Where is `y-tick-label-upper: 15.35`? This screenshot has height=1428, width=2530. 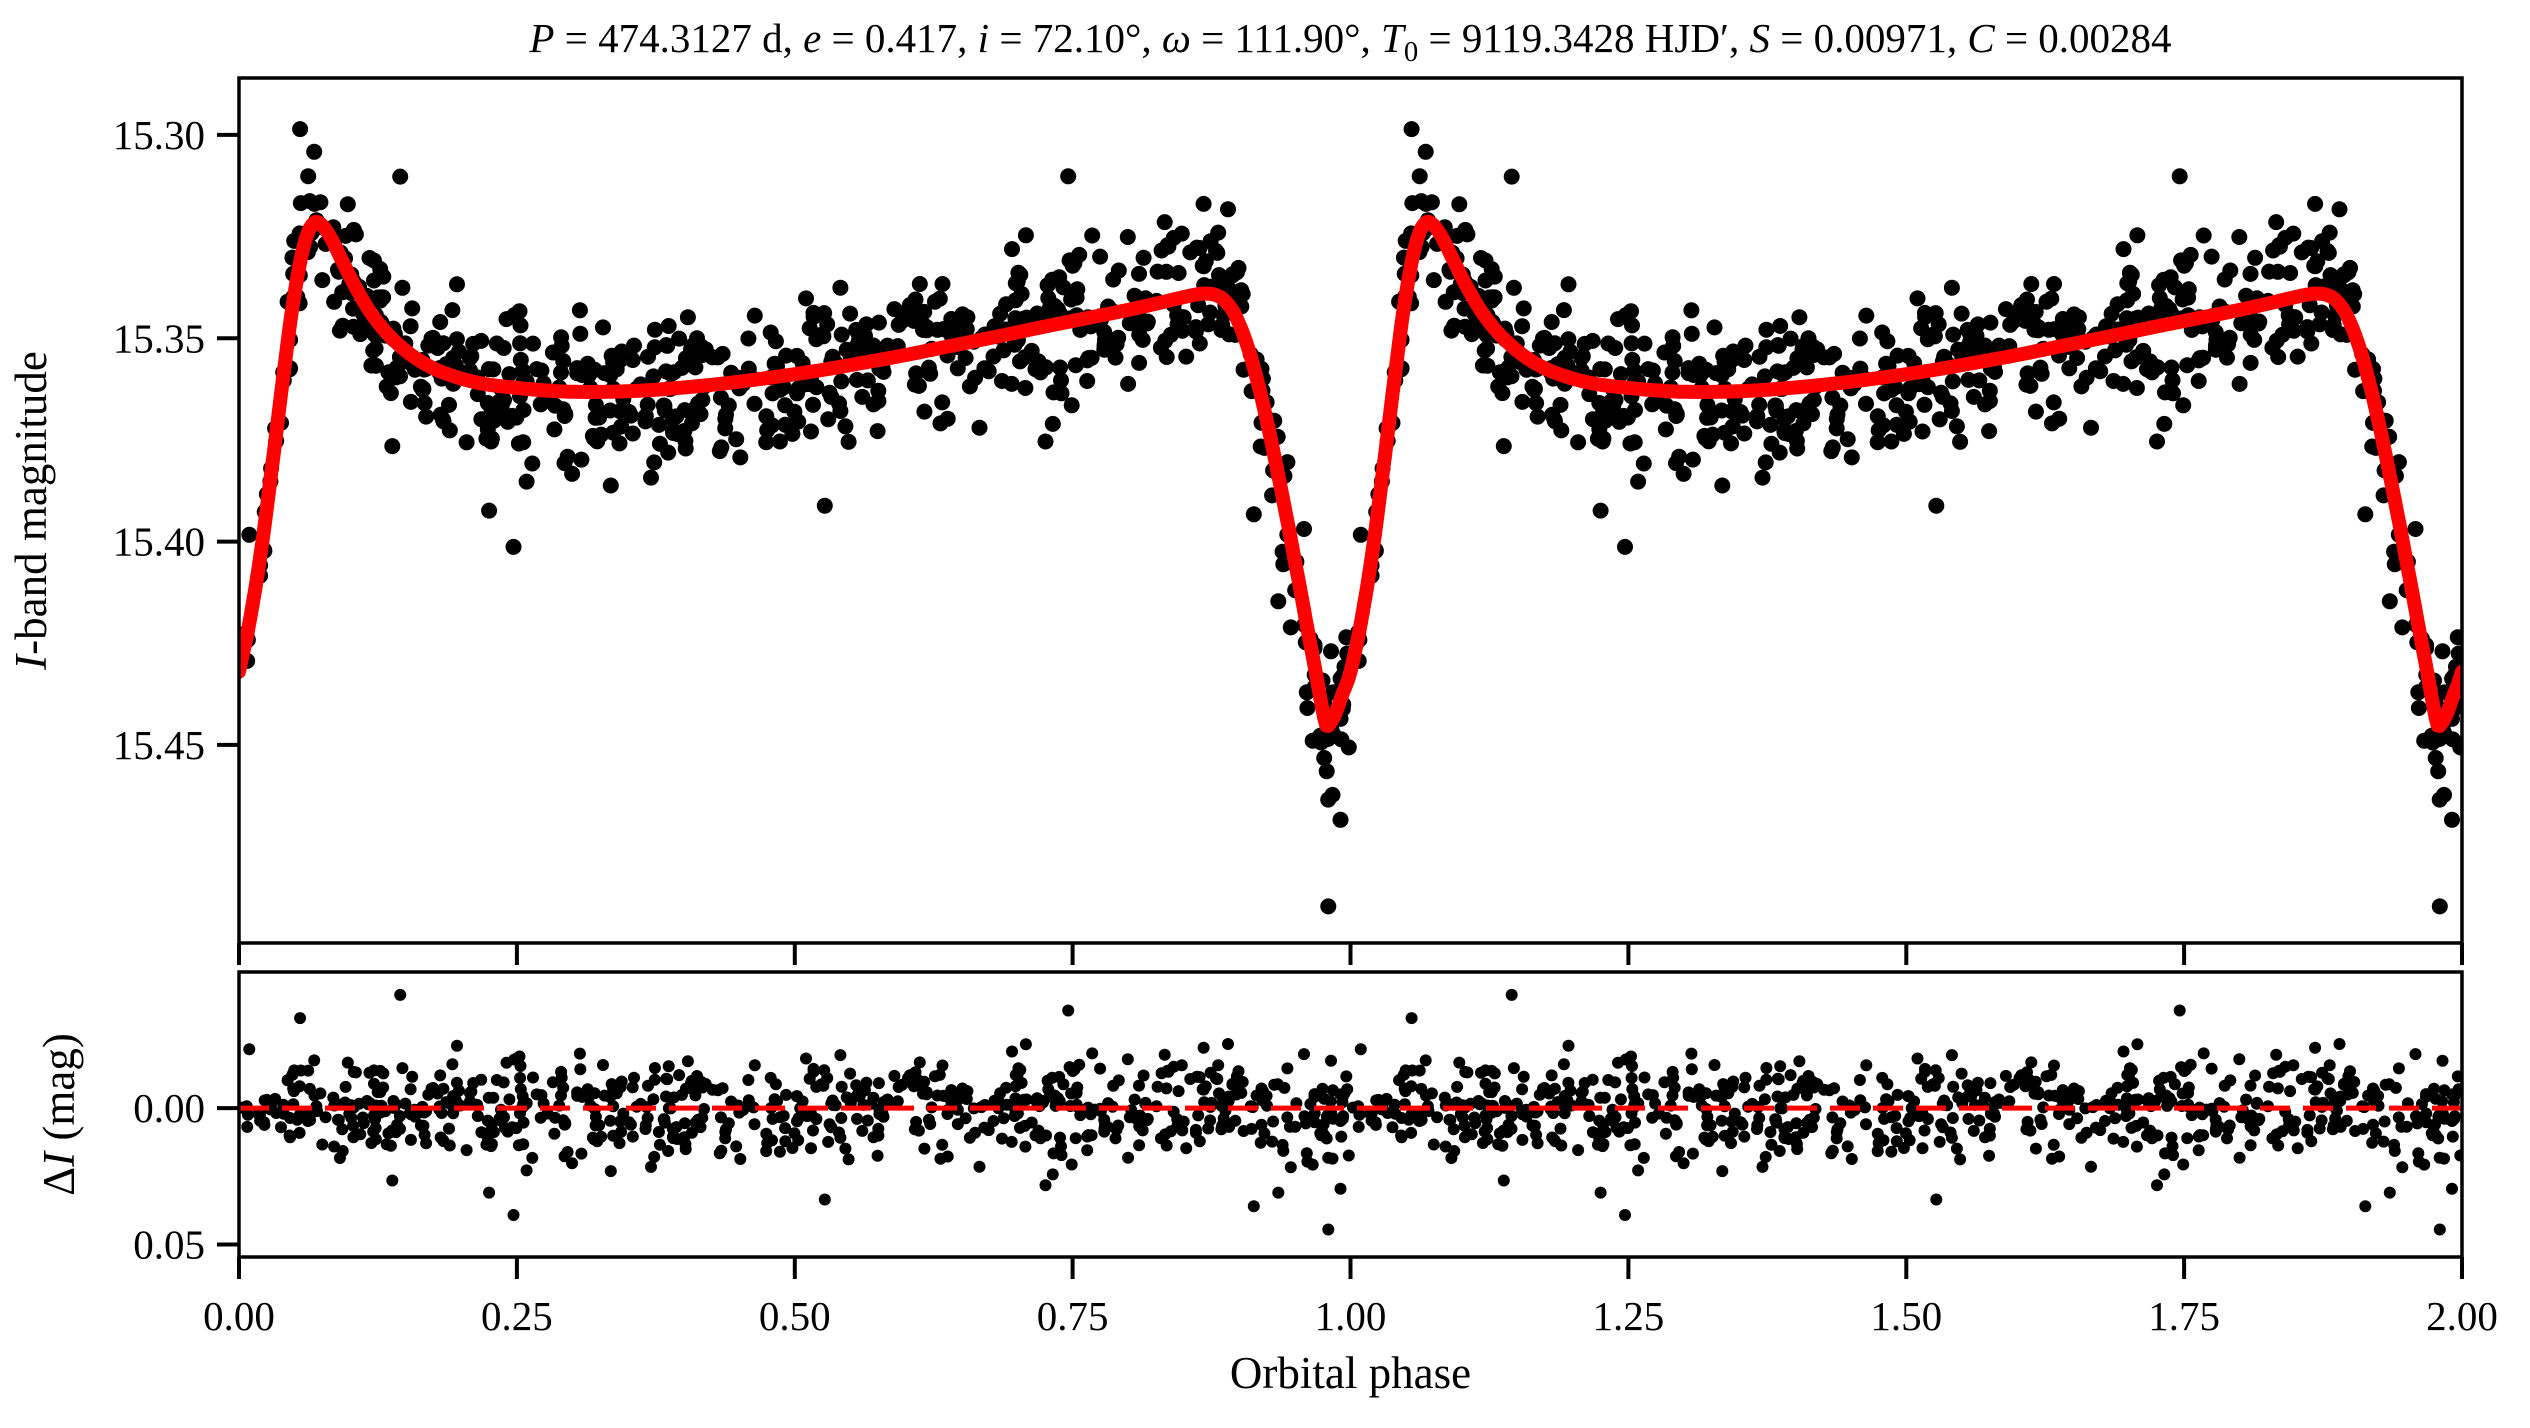
y-tick-label-upper: 15.35 is located at coordinates (159, 338).